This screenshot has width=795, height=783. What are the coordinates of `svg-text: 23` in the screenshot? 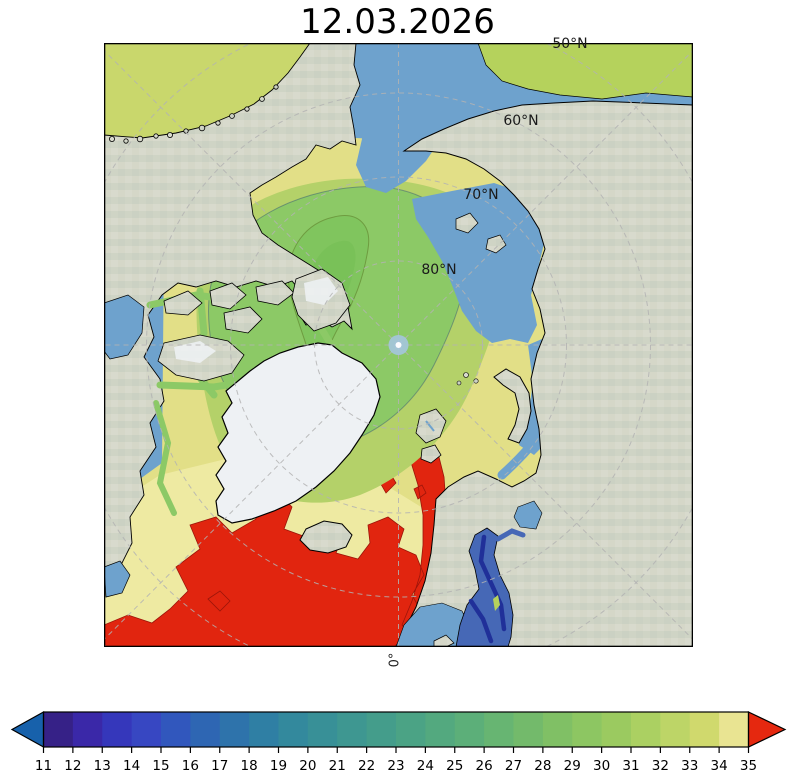 It's located at (395, 766).